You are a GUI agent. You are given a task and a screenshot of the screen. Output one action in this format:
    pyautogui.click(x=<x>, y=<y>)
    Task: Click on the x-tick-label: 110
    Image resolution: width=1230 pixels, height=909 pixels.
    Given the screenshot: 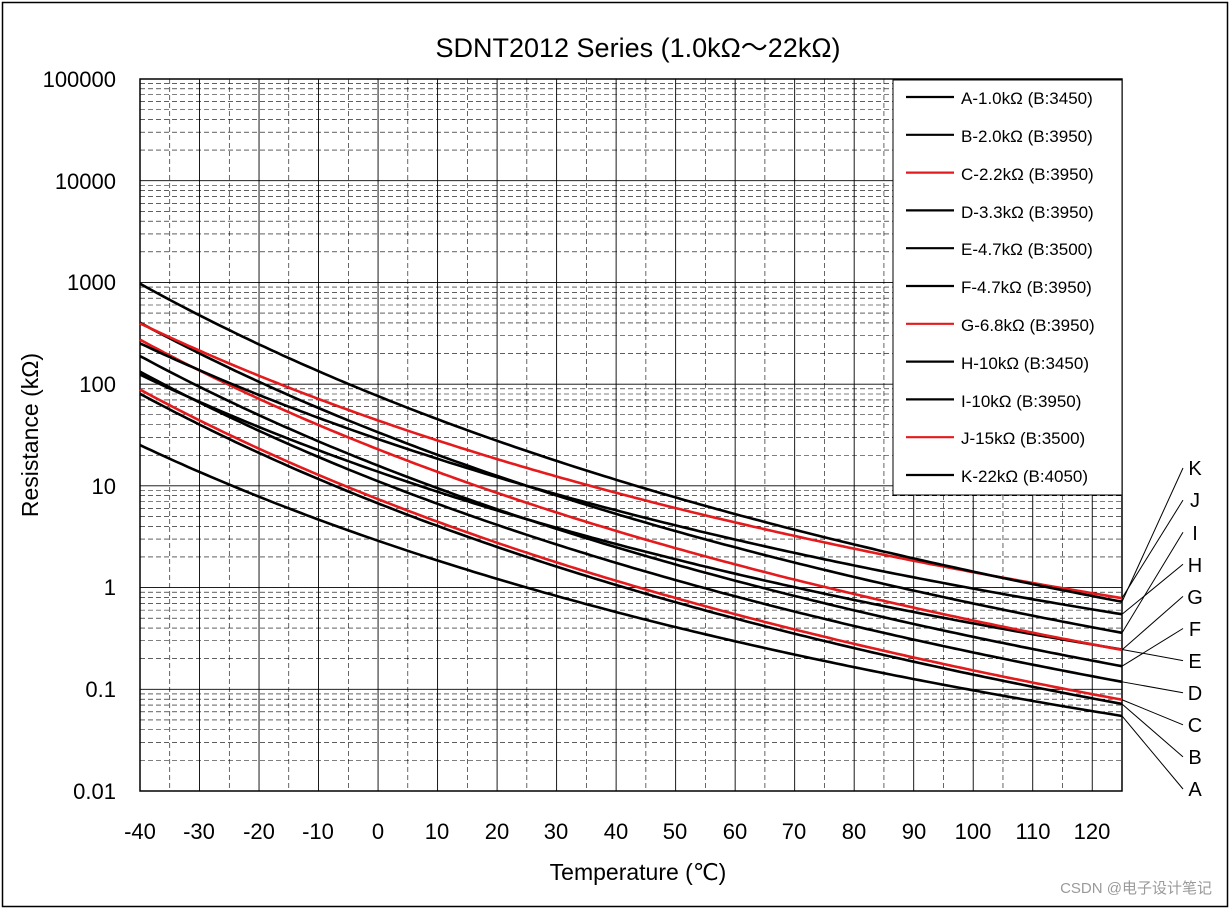 What is the action you would take?
    pyautogui.click(x=1032, y=831)
    